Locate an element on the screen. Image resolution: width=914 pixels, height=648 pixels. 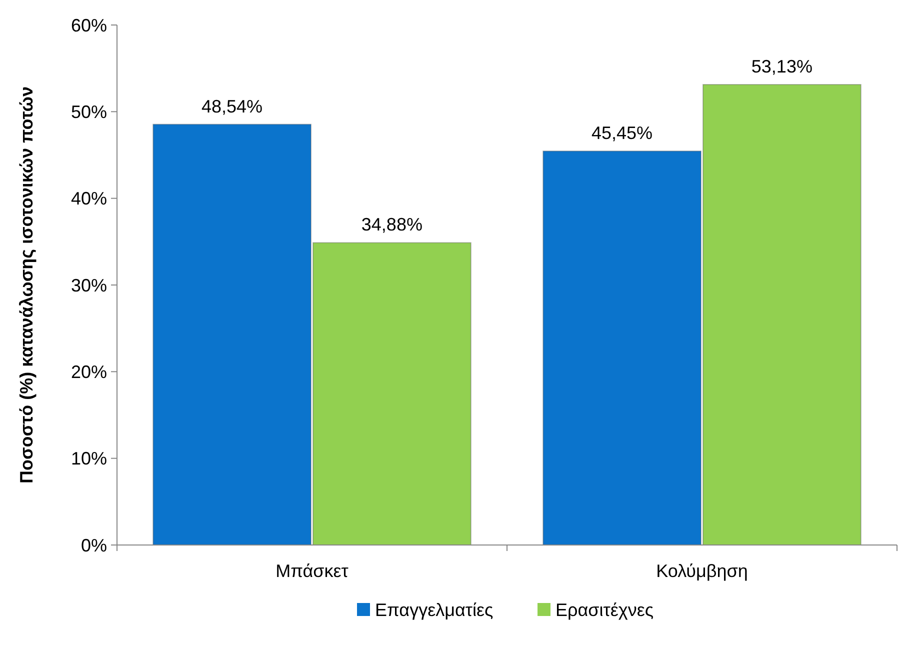
x-tick-label: Μπάσκετ is located at coordinates (312, 571).